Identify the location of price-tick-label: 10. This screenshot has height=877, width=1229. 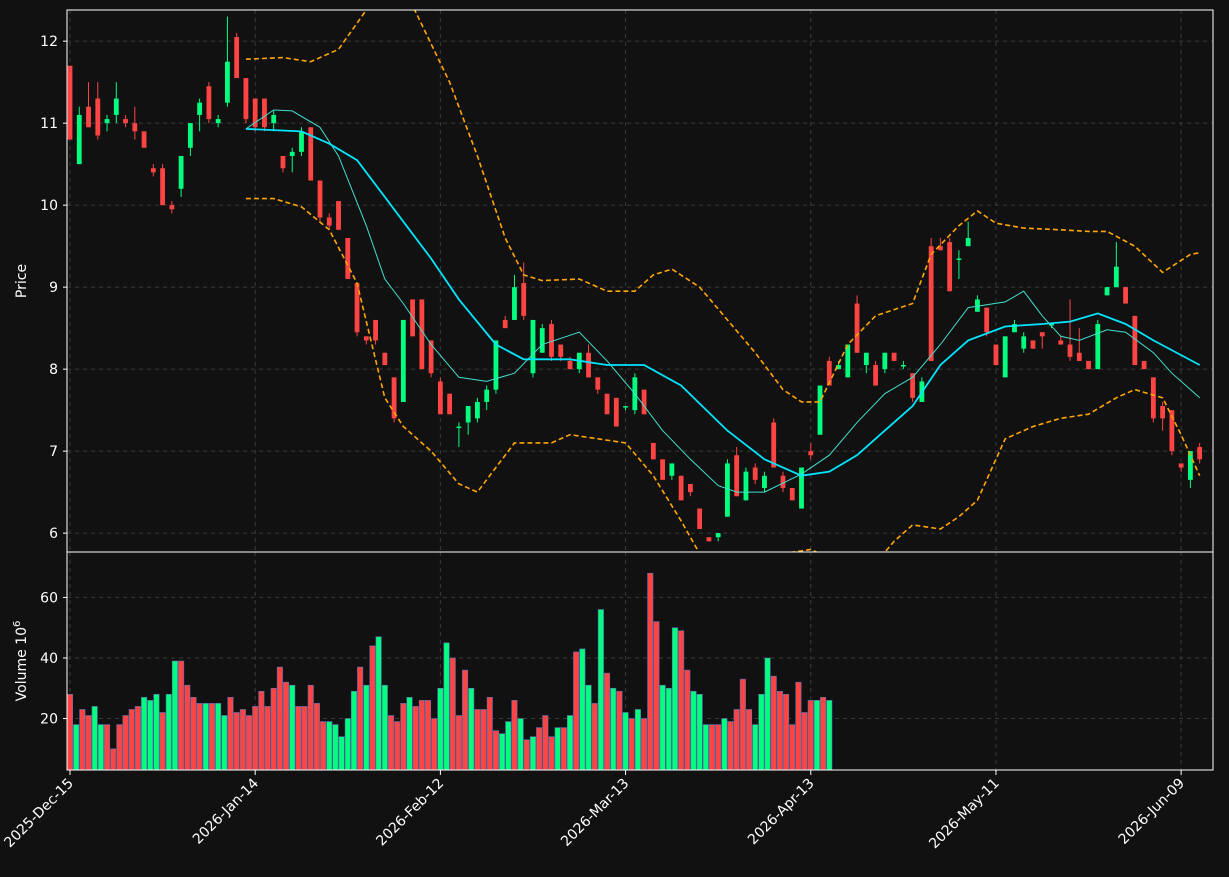
(49, 206).